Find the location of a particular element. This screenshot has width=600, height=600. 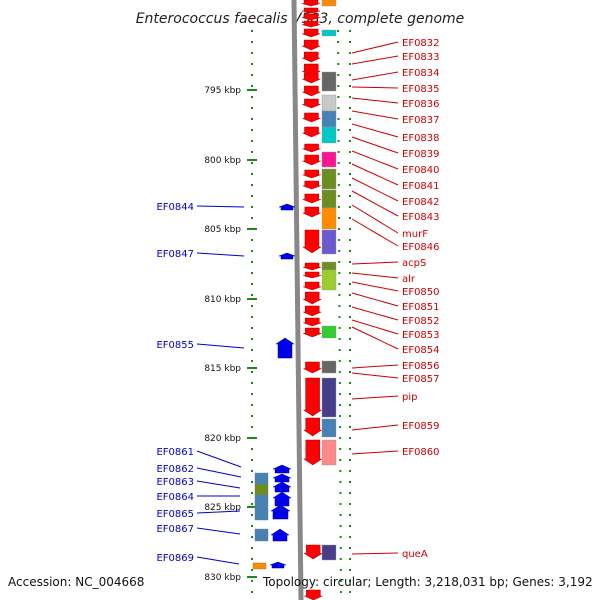

gene-label-ef0865: EF0865 is located at coordinates (175, 514).